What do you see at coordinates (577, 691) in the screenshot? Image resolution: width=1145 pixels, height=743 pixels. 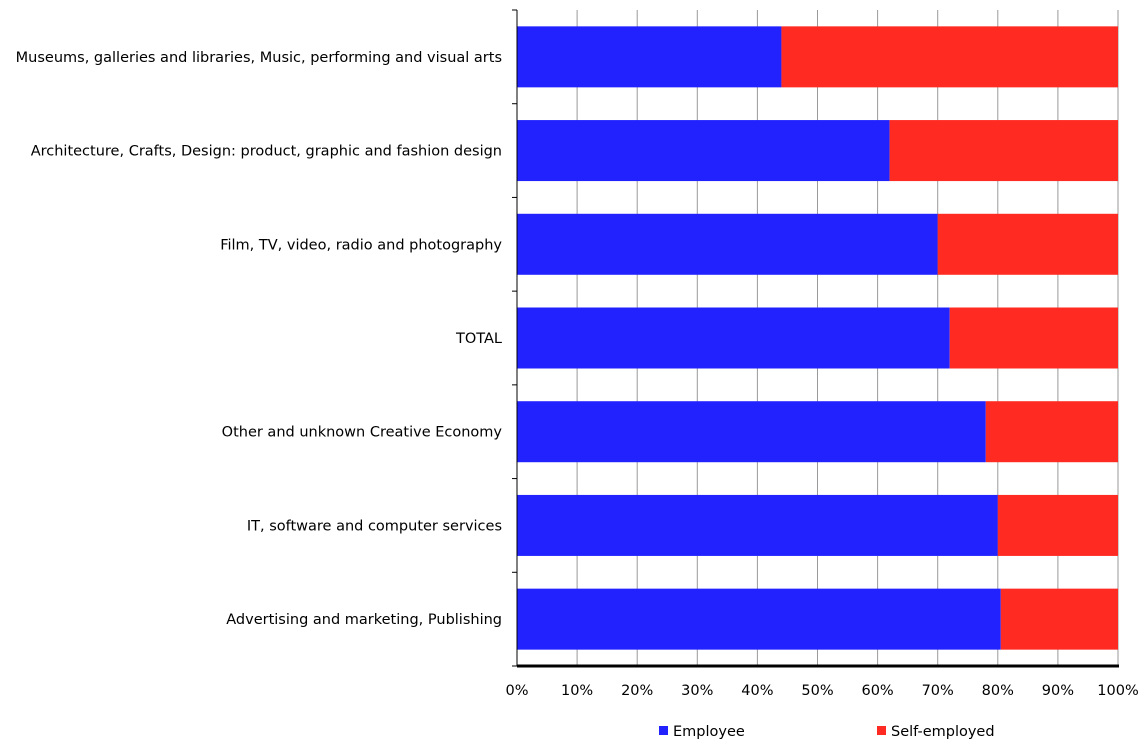 I see `x-tick-label: 10%` at bounding box center [577, 691].